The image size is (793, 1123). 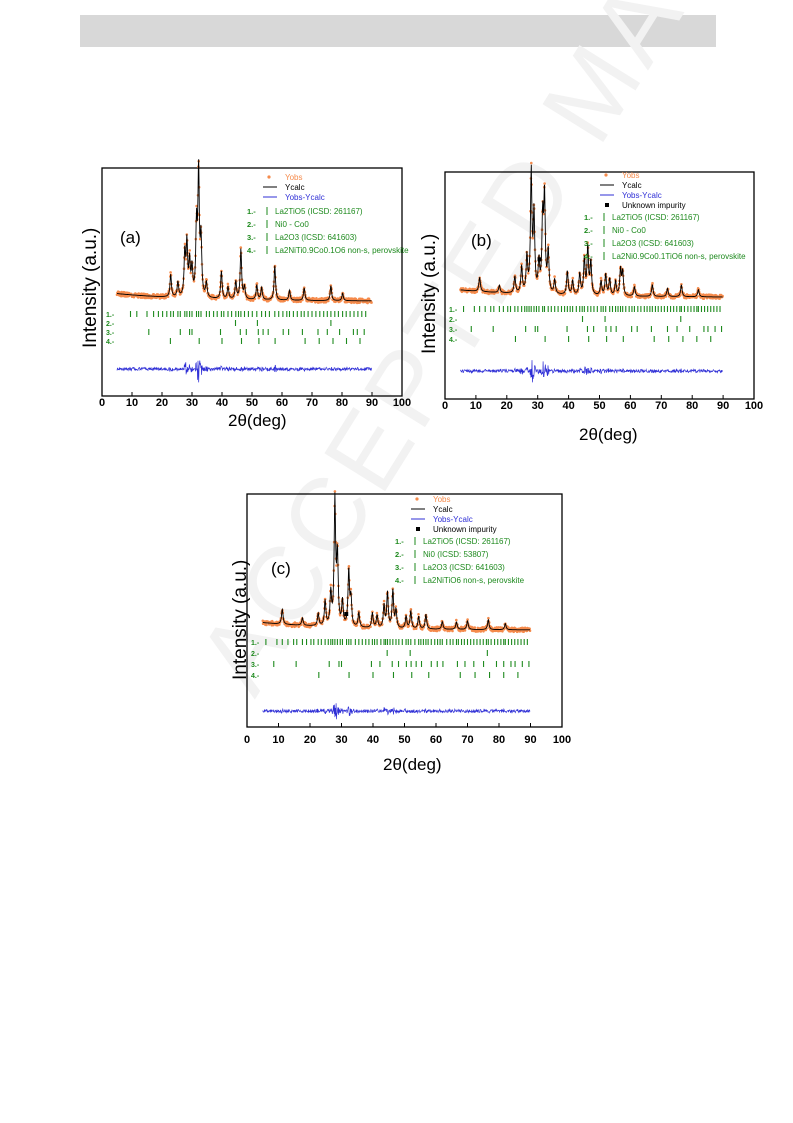 I want to click on x-tick-label: 100, so click(x=562, y=740).